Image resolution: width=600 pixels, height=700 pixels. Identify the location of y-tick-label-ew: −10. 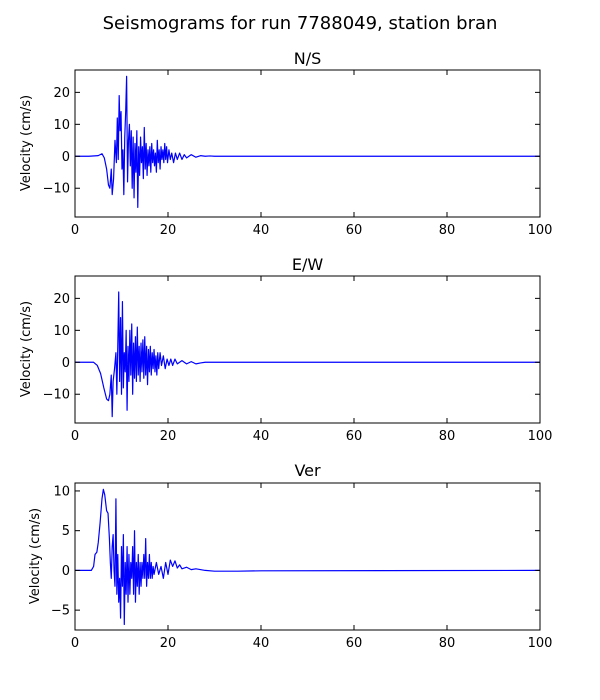
(56, 395).